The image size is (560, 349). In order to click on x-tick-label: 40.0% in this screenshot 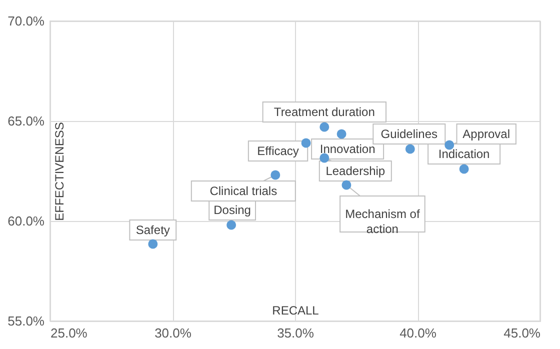, I will do `click(418, 333)`.